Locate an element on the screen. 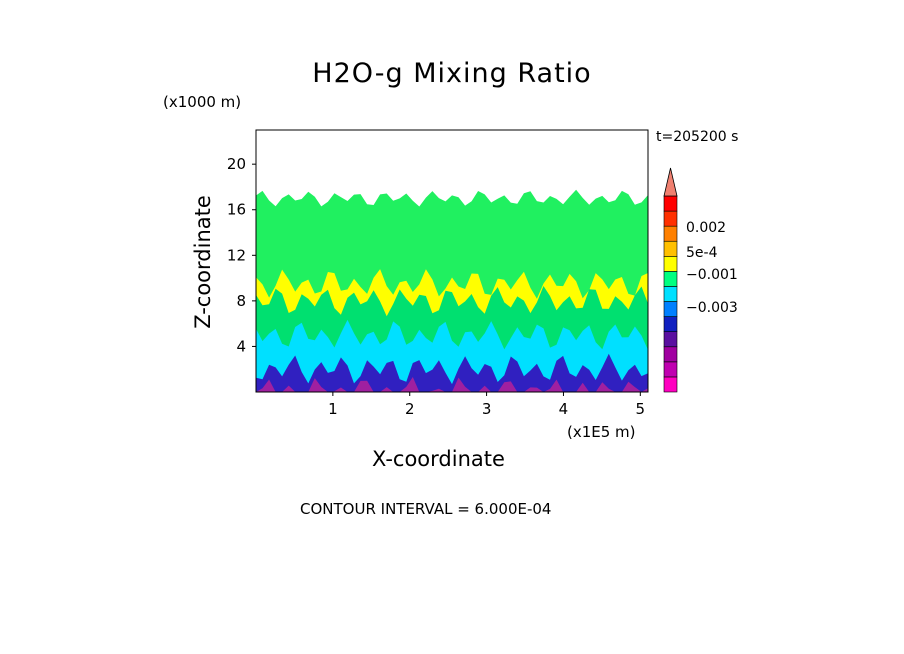 The height and width of the screenshot is (654, 904). x-ticks: 1 2 3 4 5 is located at coordinates (486, 405).